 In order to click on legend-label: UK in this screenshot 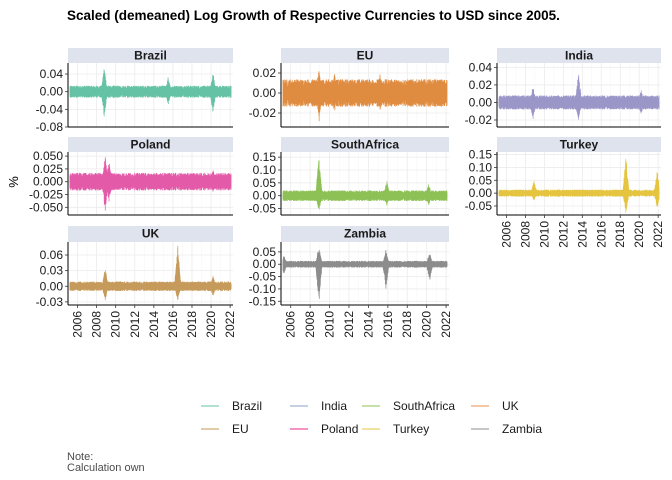, I will do `click(510, 406)`.